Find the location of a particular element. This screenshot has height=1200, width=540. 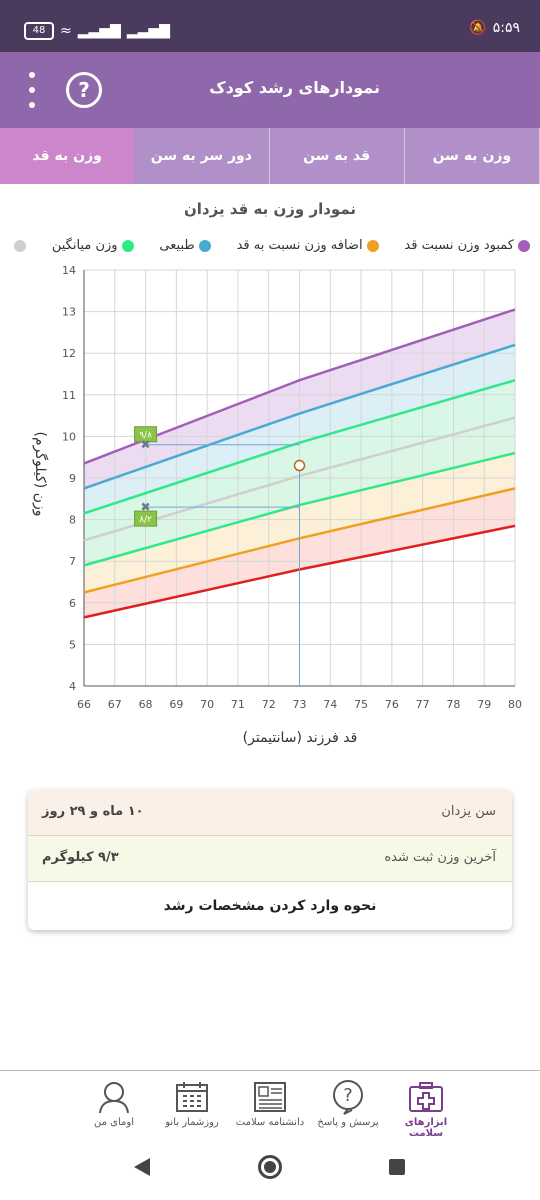

wifi-icon: ≈ is located at coordinates (66, 31).